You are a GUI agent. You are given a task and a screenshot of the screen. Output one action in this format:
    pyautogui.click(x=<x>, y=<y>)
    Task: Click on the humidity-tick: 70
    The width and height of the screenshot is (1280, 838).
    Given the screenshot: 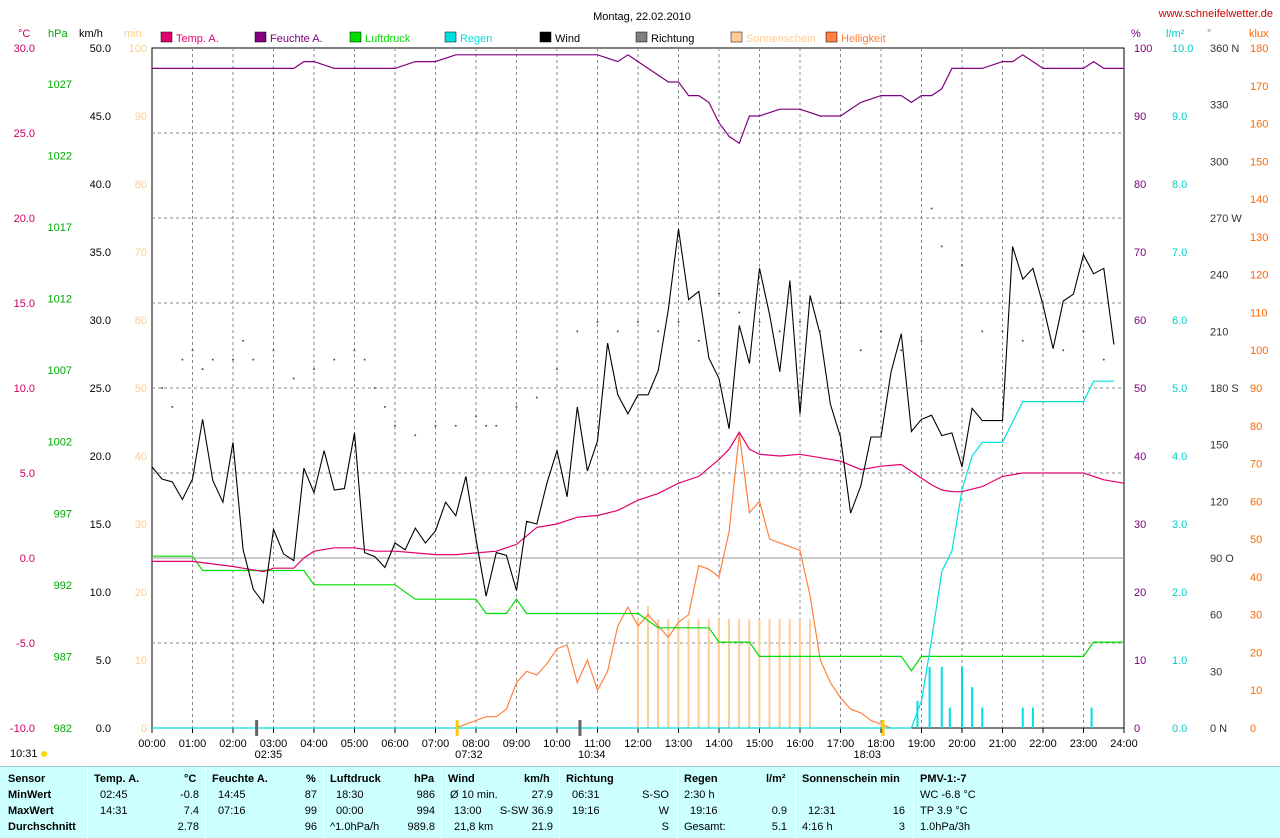 What is the action you would take?
    pyautogui.click(x=1140, y=253)
    